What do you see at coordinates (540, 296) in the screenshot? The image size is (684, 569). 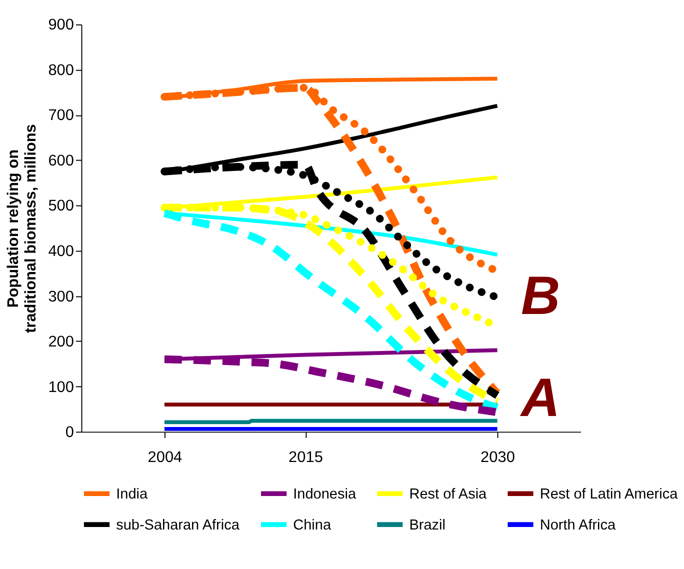 I see `annotation: B` at bounding box center [540, 296].